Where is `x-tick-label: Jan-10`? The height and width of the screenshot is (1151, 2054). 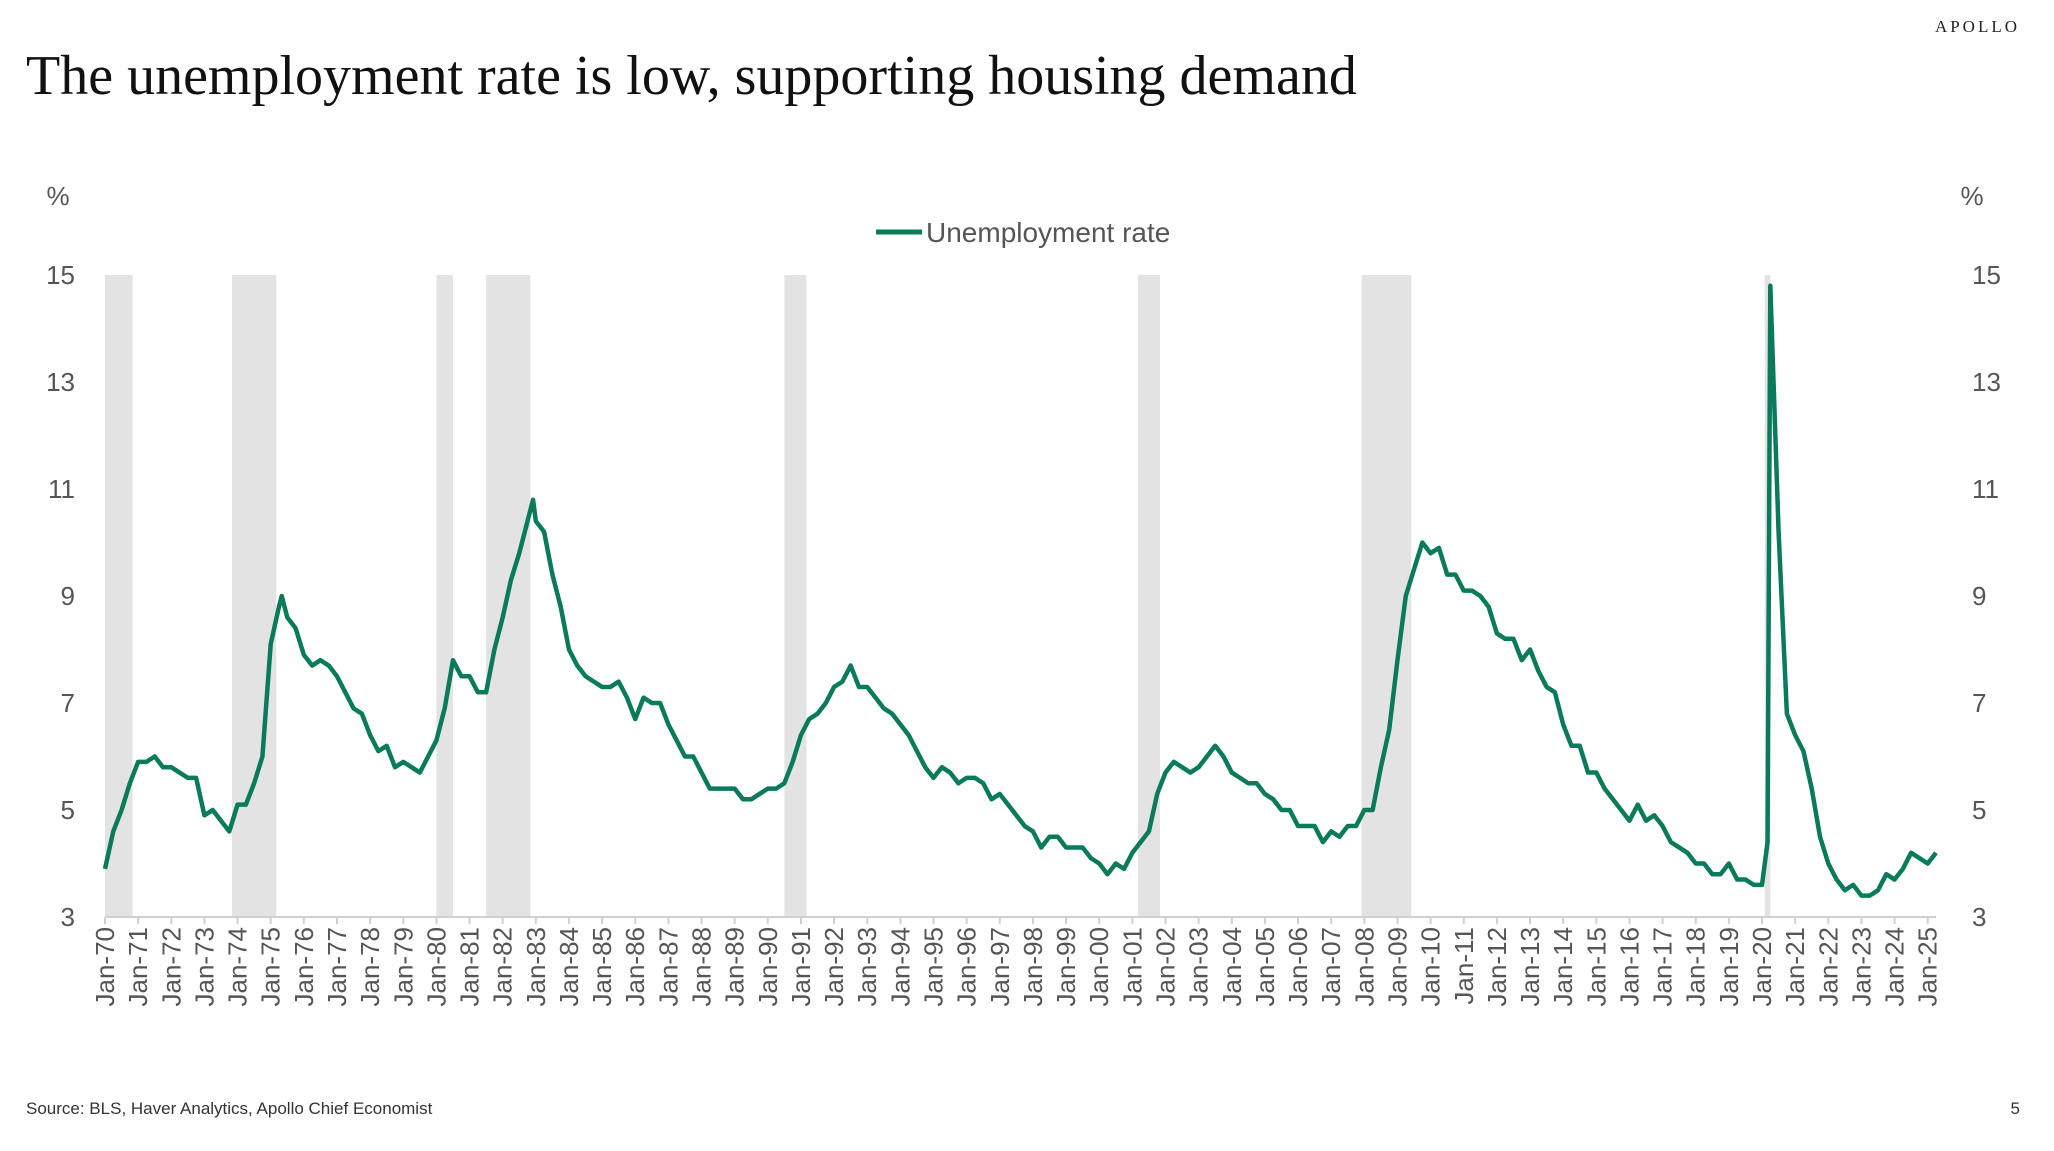 x-tick-label: Jan-10 is located at coordinates (1431, 967).